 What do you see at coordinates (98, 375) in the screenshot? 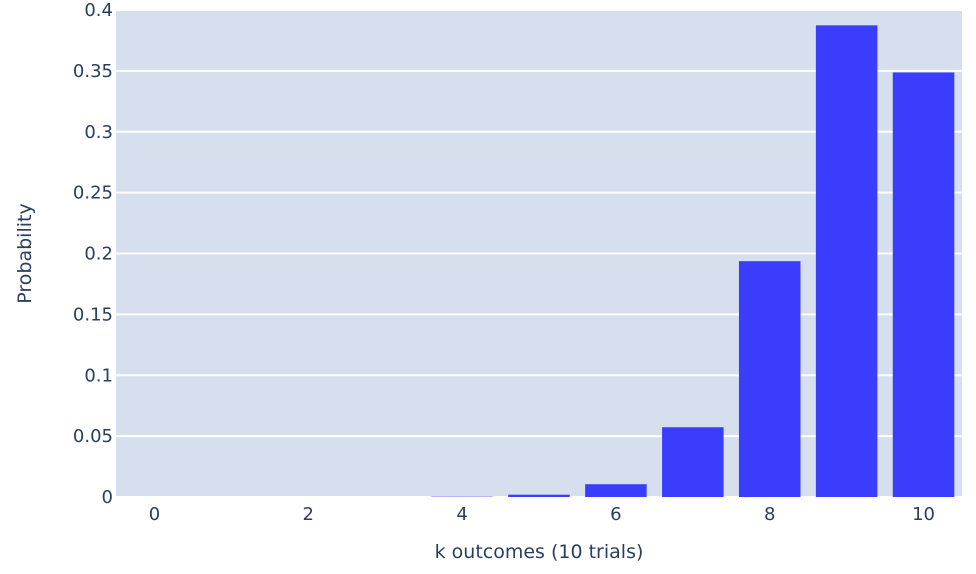
I see `y-tick-label: 0.1` at bounding box center [98, 375].